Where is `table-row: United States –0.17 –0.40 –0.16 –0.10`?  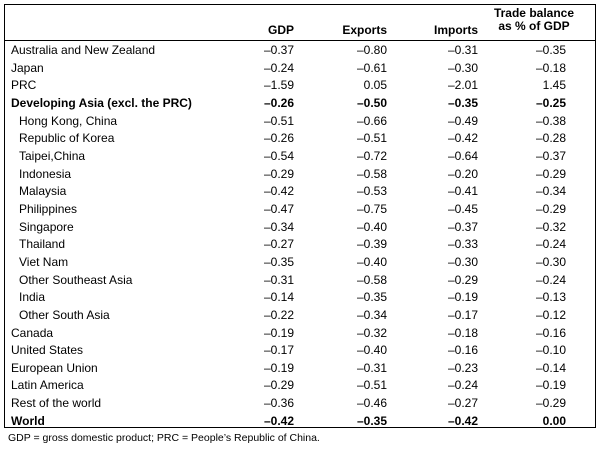 table-row: United States –0.17 –0.40 –0.16 –0.10 is located at coordinates (300, 351).